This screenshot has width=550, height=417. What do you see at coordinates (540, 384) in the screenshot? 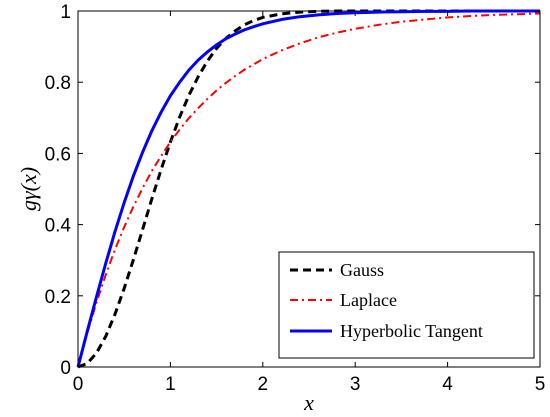
I see `x-tick-label: 5` at bounding box center [540, 384].